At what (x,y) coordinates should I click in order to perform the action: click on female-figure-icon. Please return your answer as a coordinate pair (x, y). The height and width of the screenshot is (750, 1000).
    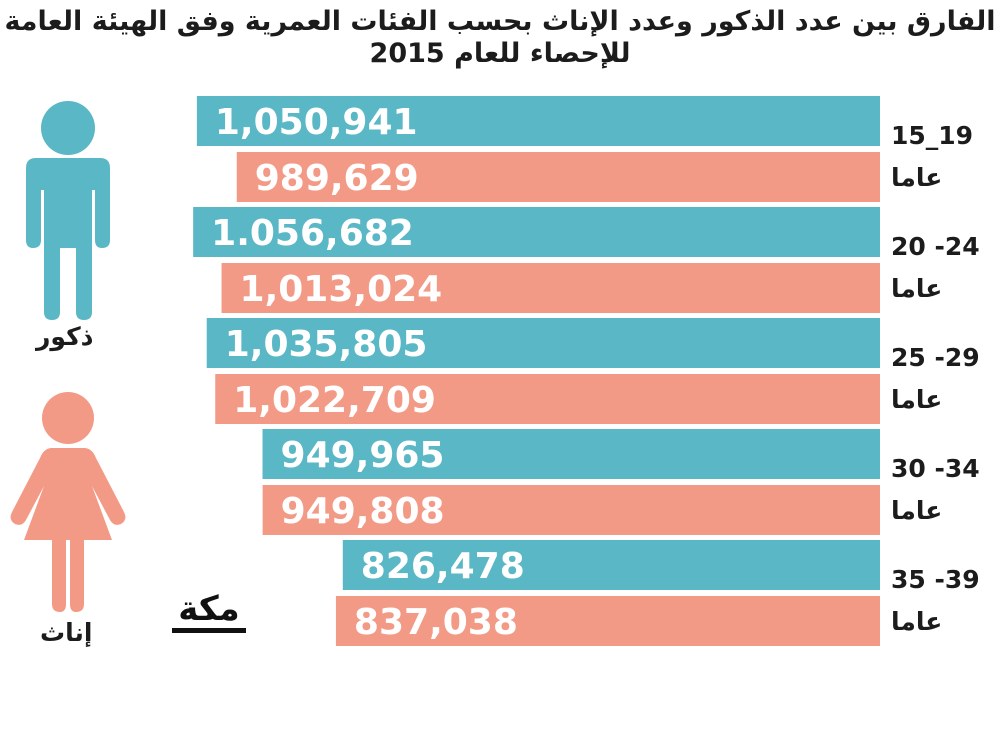
    Looking at the image, I should click on (68, 502).